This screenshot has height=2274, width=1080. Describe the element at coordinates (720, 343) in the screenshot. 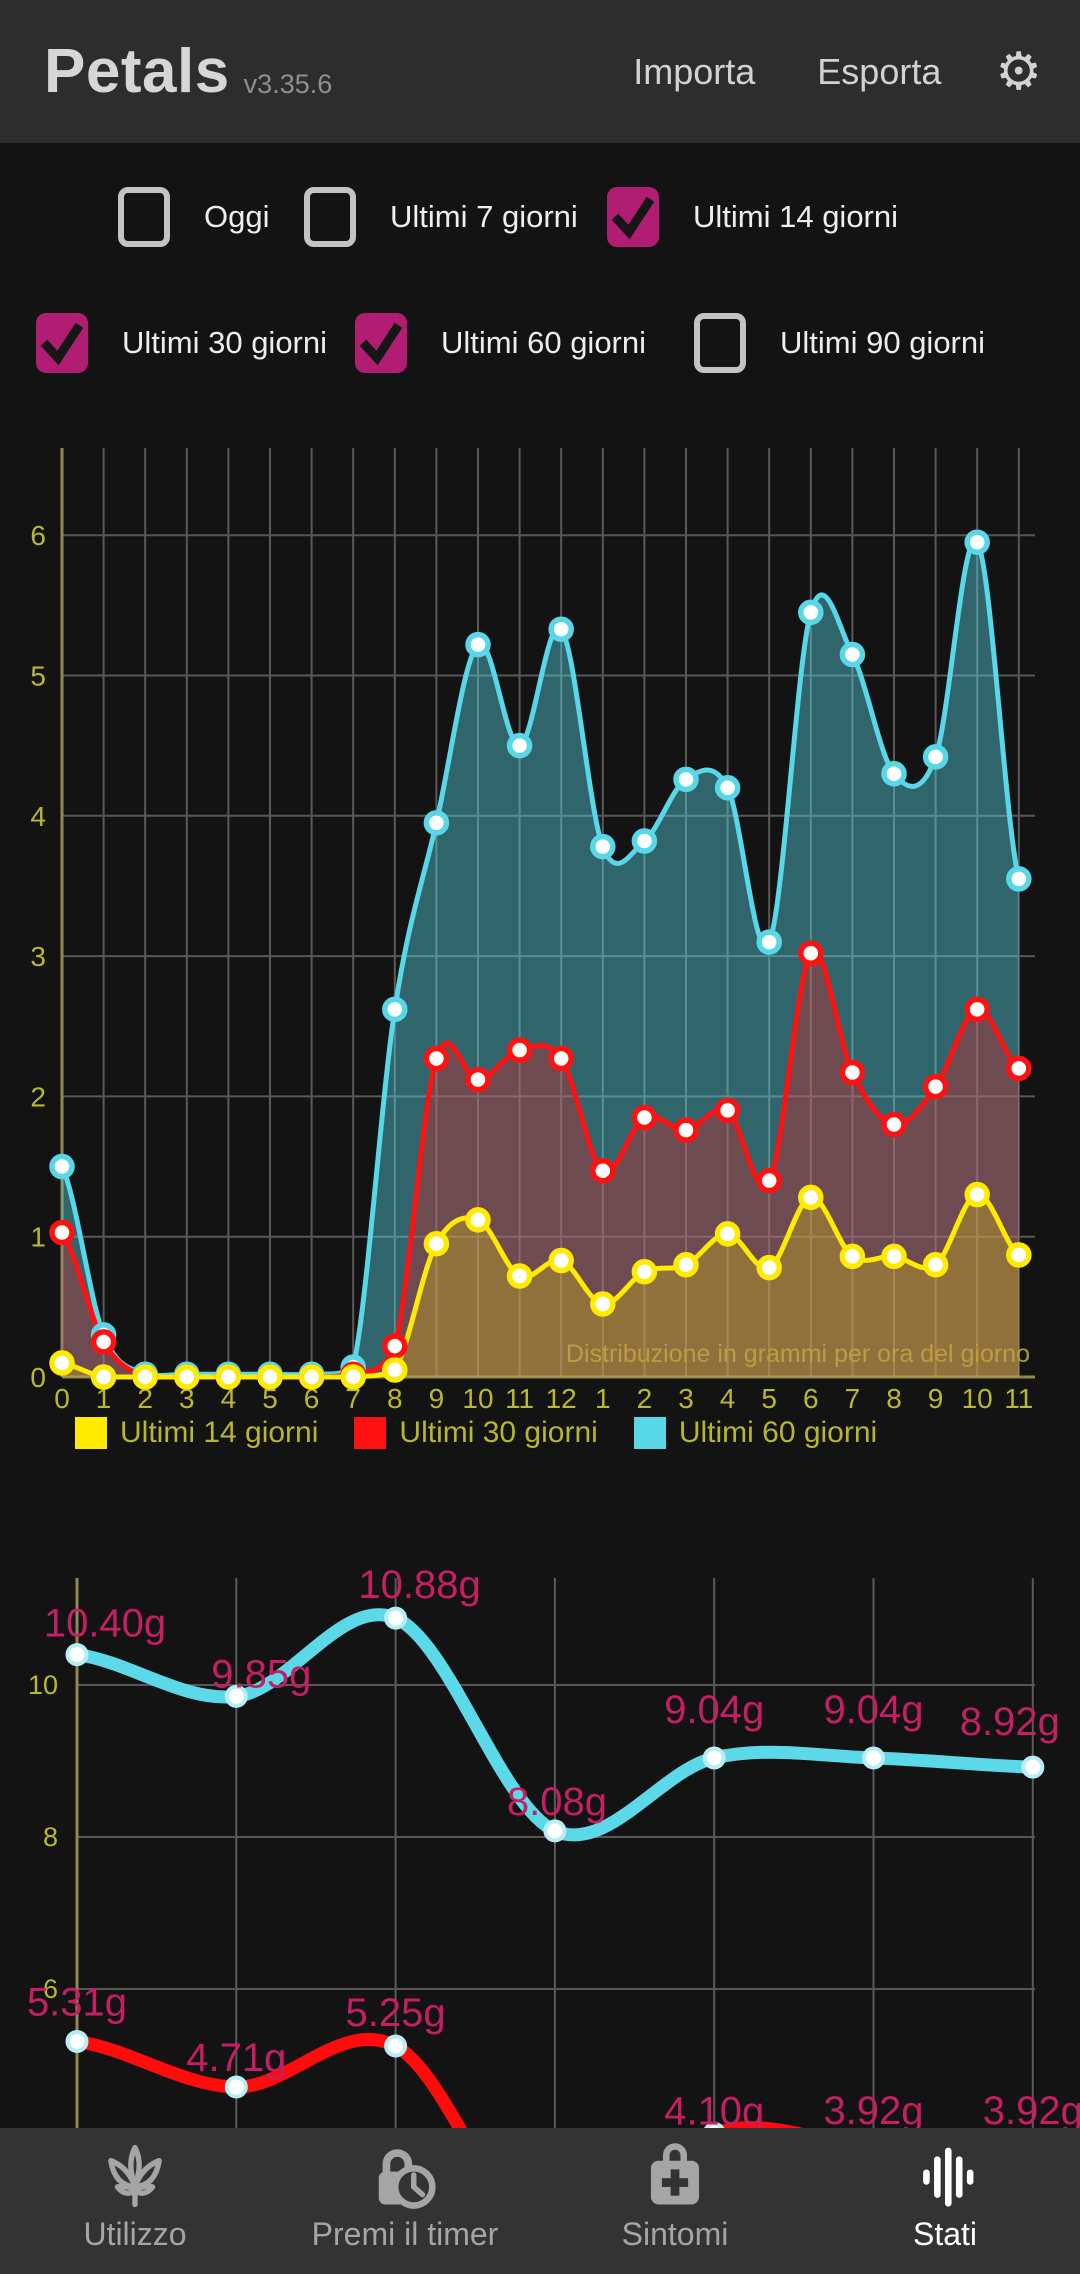

I see `checkbox-ultimi-90-giorni` at that location.